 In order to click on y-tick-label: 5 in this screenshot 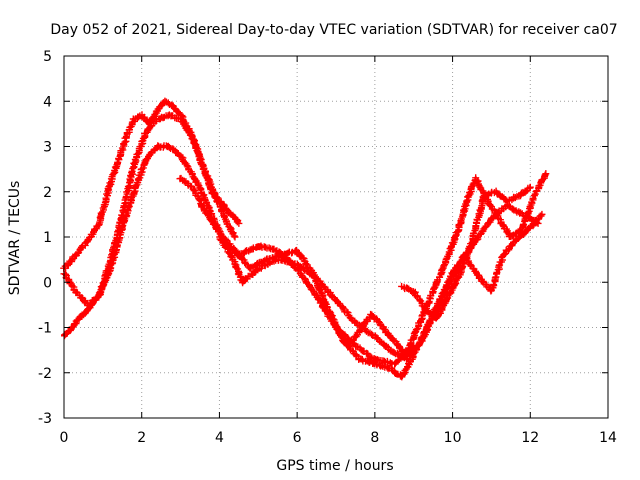, I will do `click(47, 57)`.